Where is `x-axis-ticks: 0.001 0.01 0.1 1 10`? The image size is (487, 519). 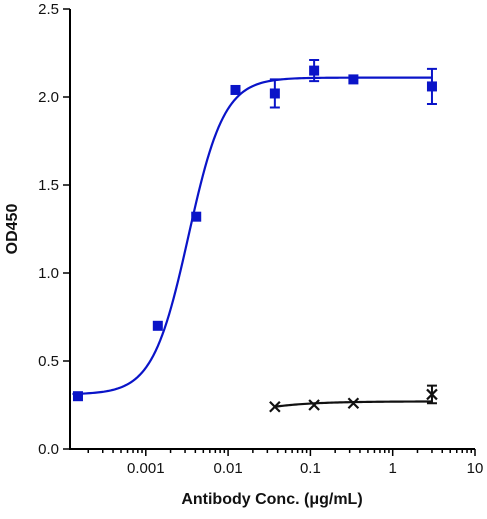 x-axis-ticks: 0.001 0.01 0.1 1 10 is located at coordinates (285, 463).